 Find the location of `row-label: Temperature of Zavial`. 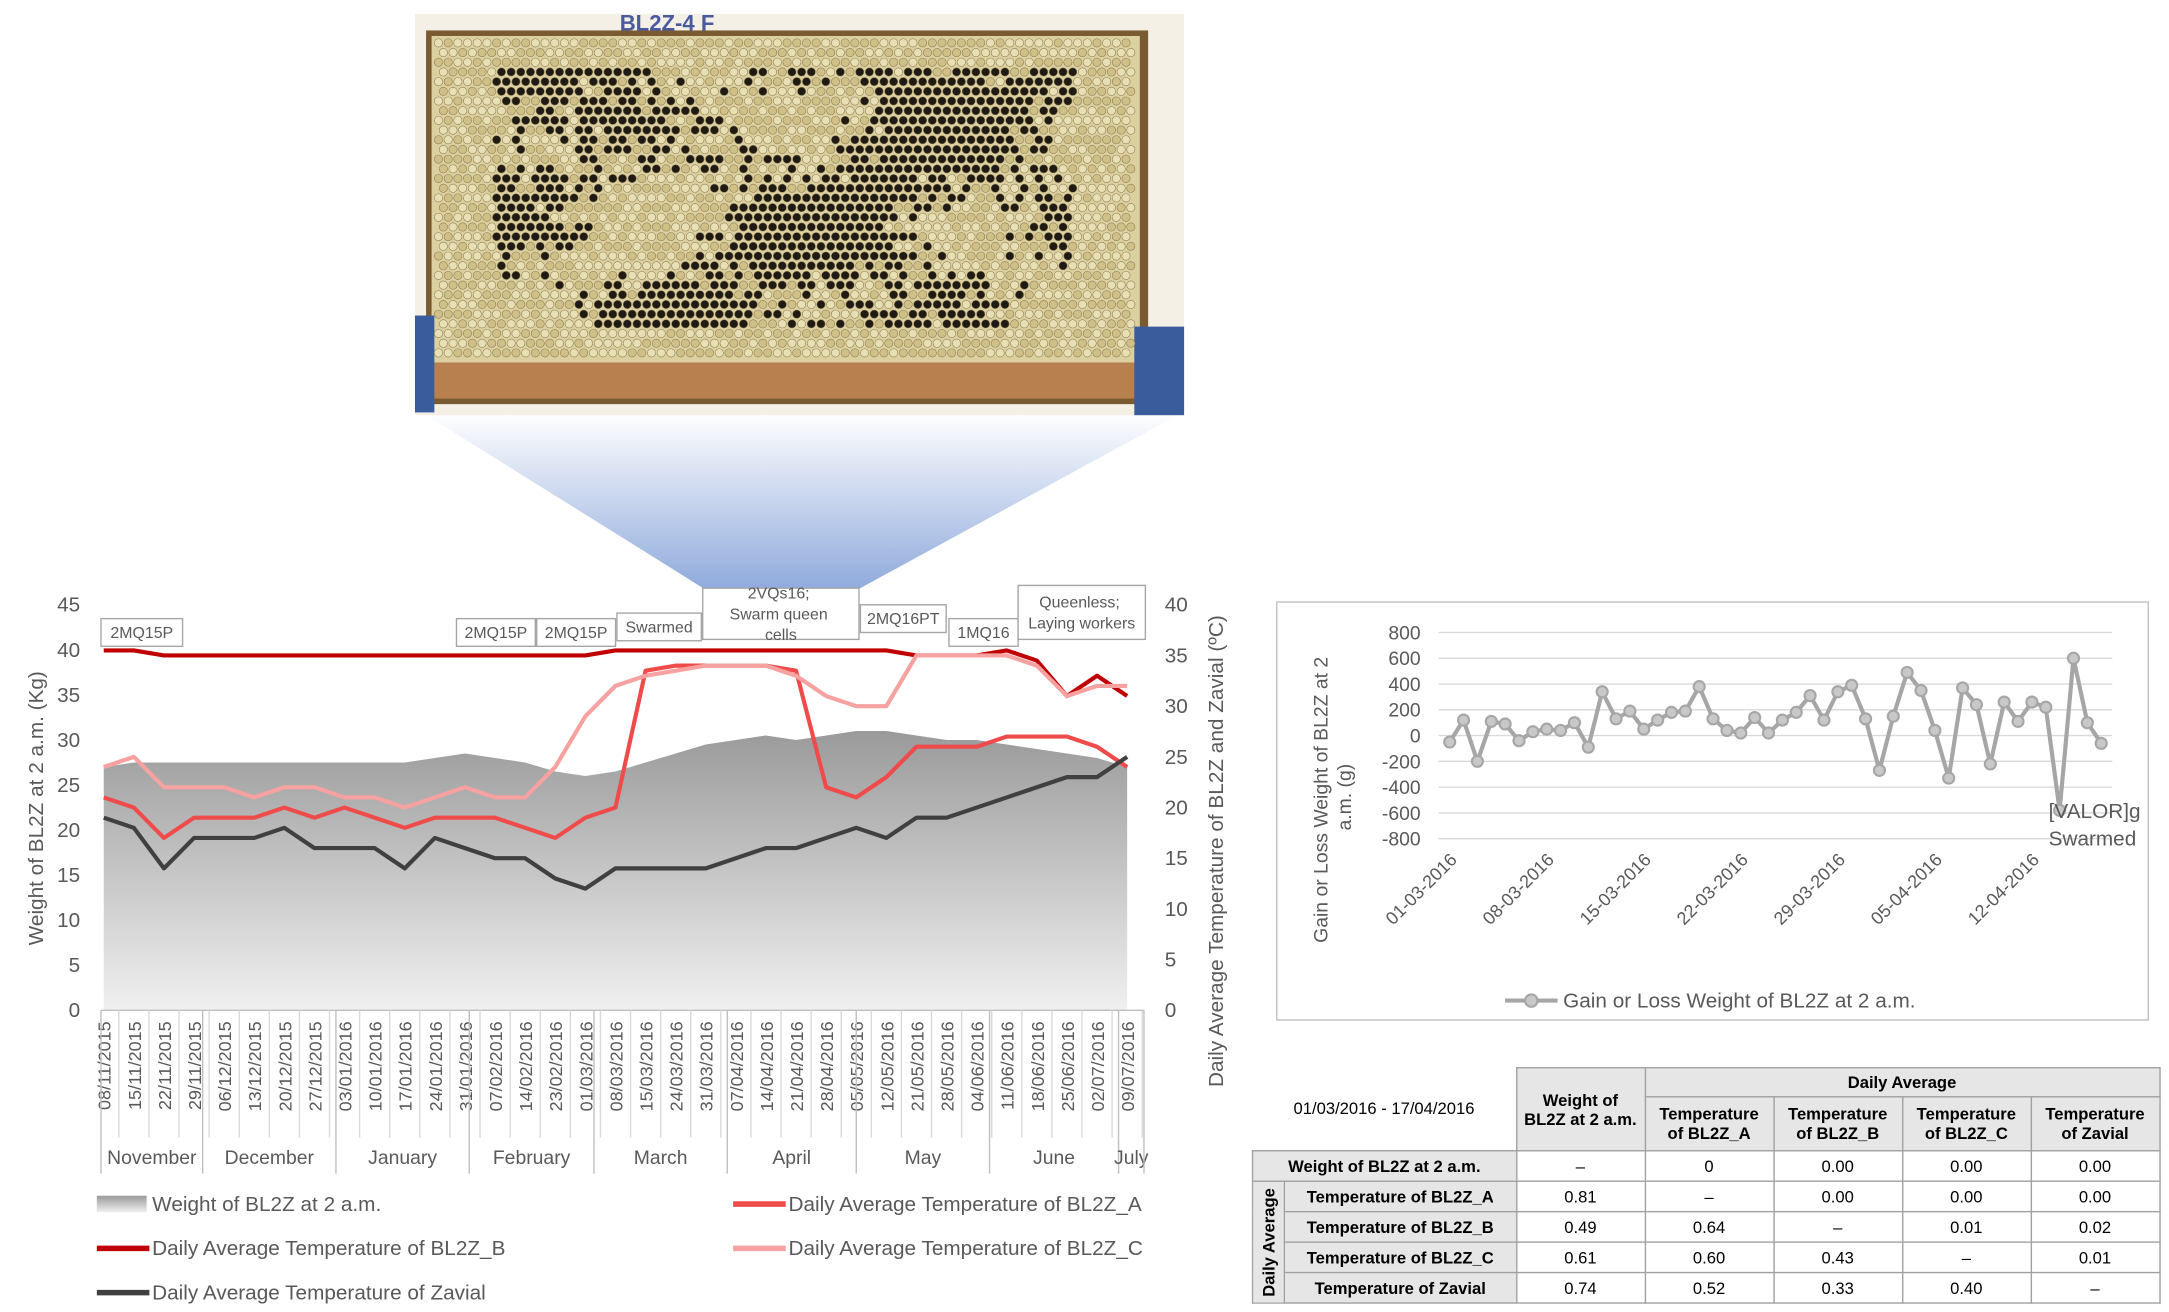

row-label: Temperature of Zavial is located at coordinates (1400, 1287).